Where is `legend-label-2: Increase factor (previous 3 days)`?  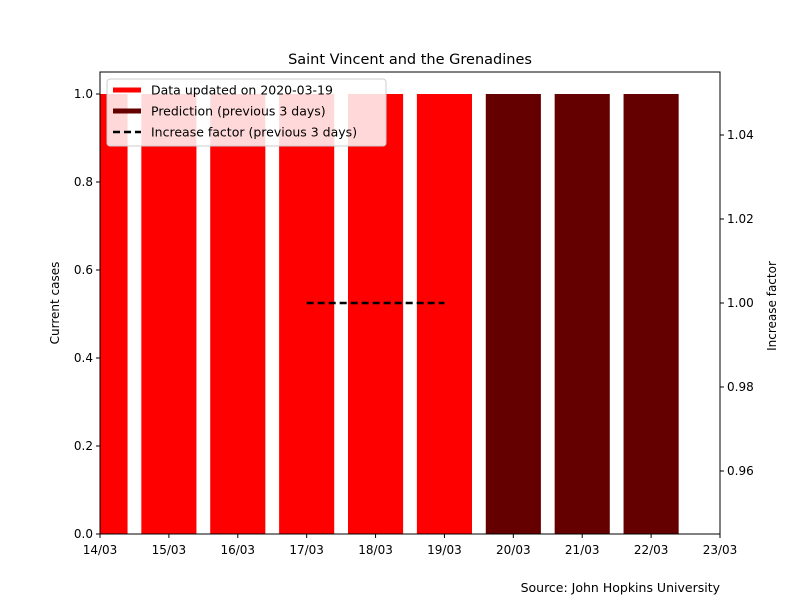
legend-label-2: Increase factor (previous 3 days) is located at coordinates (254, 132).